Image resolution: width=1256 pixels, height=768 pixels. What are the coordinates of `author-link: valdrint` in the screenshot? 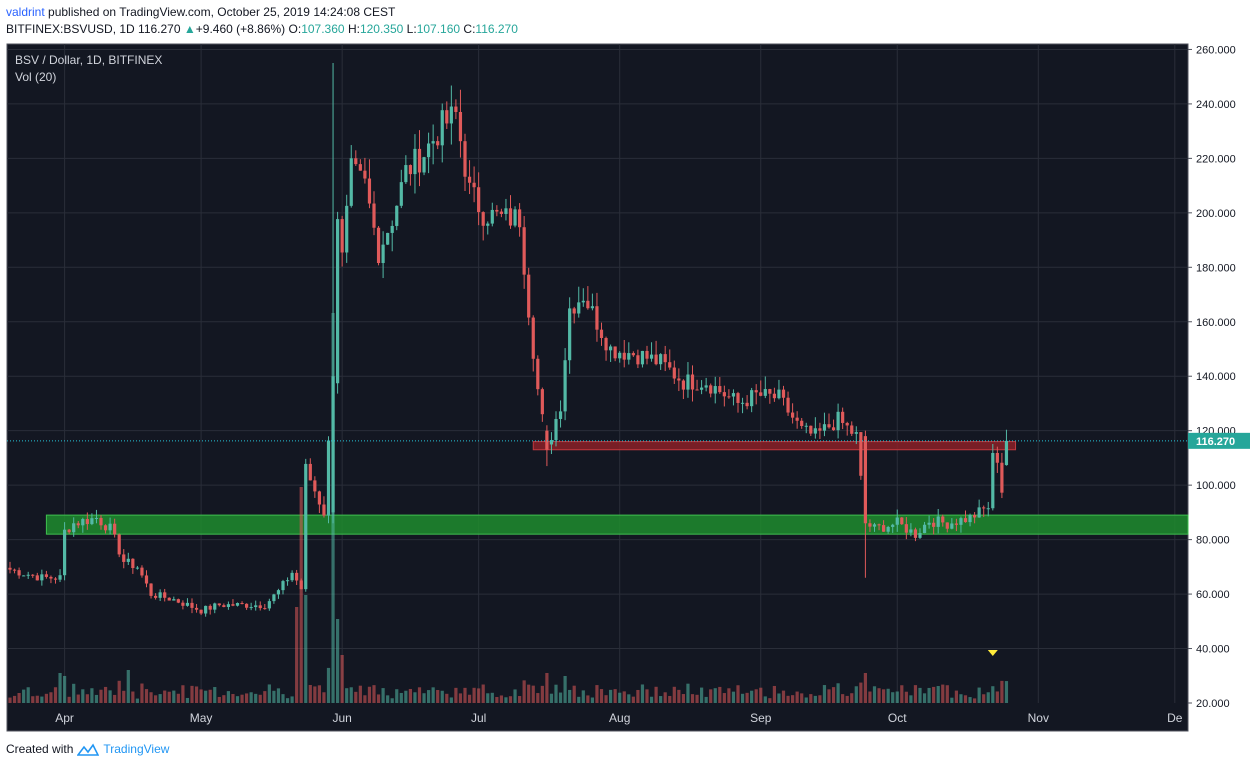 It's located at (25, 12).